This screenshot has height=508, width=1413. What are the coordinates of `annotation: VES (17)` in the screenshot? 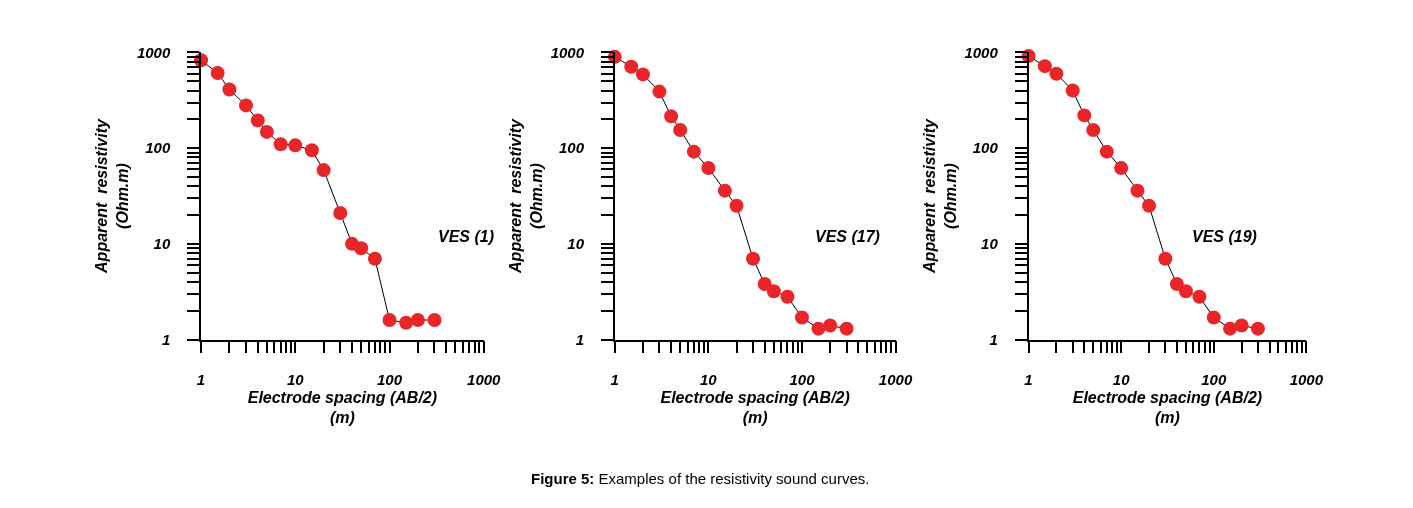 It's located at (847, 236).